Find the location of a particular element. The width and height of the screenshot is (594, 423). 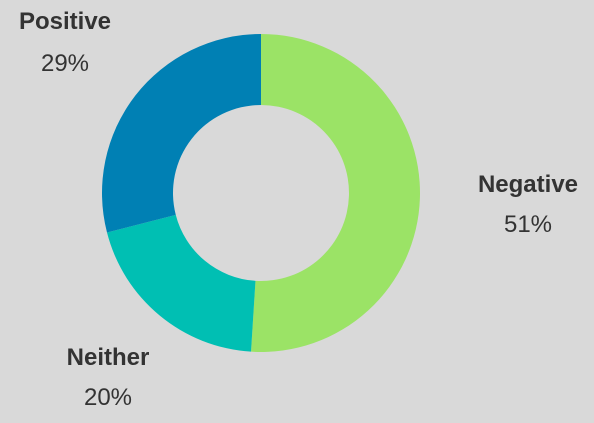

slice-percent-negative: 51% is located at coordinates (528, 224).